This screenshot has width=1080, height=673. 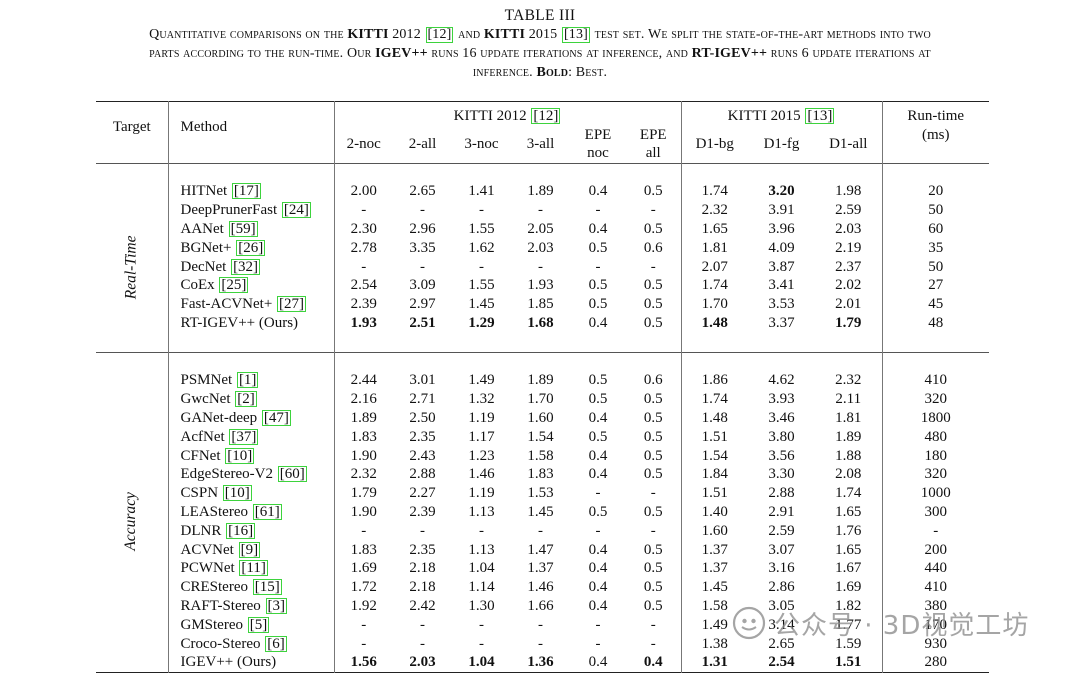 I want to click on method-cell: HITNet [17], so click(x=251, y=192).